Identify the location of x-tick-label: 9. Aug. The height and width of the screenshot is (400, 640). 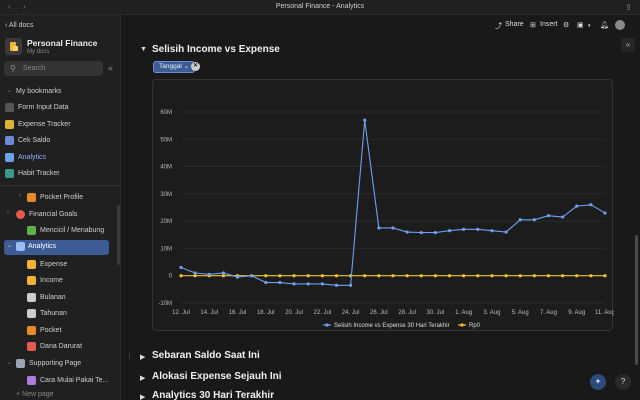
(576, 313).